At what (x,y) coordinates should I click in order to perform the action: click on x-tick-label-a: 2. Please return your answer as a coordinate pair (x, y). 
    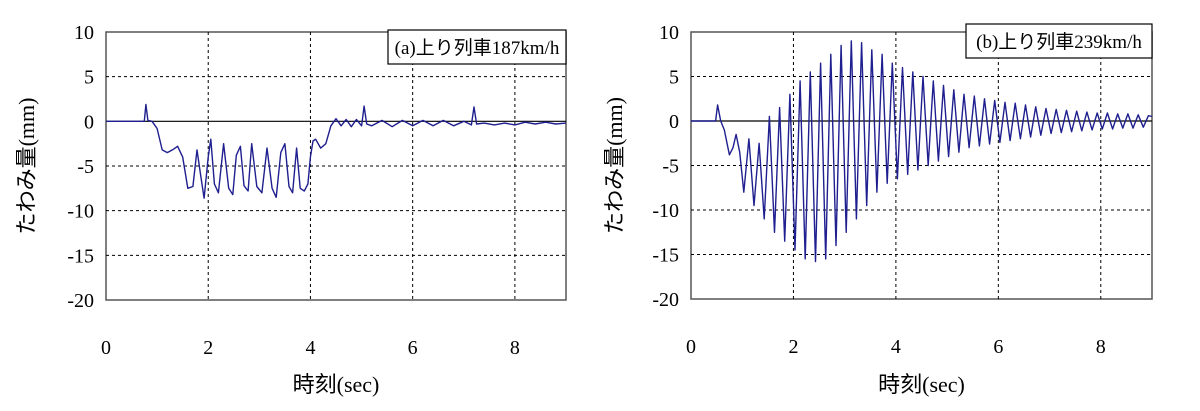
    Looking at the image, I should click on (208, 348).